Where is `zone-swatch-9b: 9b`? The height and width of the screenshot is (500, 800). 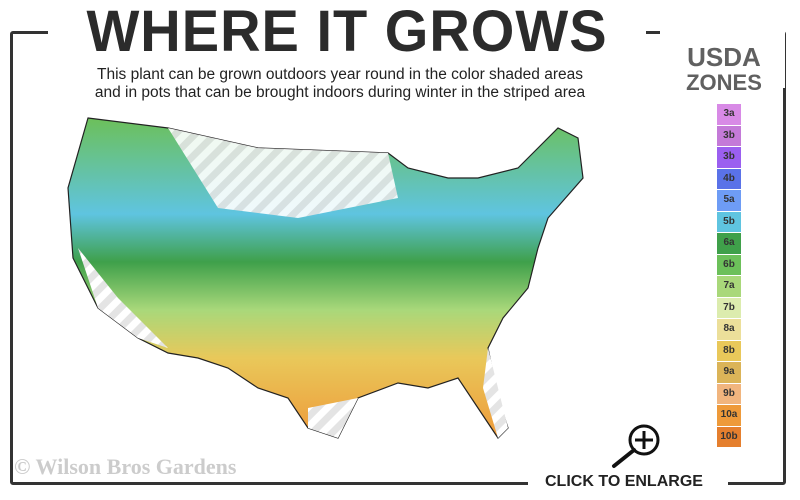 zone-swatch-9b: 9b is located at coordinates (729, 393).